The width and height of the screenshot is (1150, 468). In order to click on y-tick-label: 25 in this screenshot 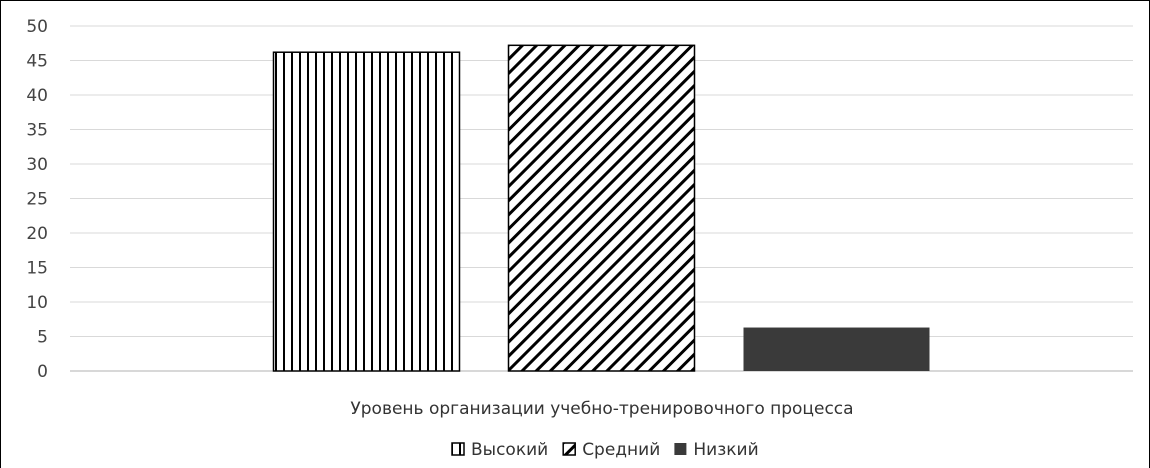, I will do `click(37, 200)`.